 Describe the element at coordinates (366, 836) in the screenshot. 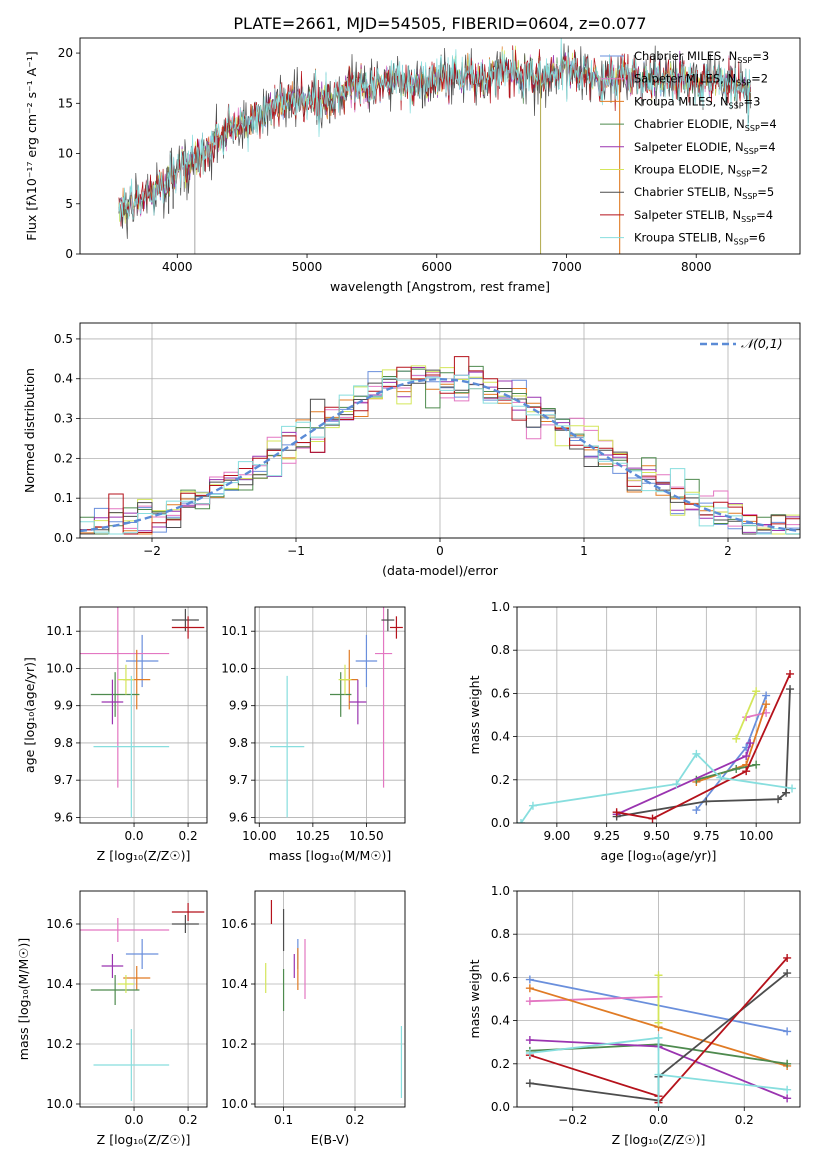

I see `x-tick-label: 10.50` at that location.